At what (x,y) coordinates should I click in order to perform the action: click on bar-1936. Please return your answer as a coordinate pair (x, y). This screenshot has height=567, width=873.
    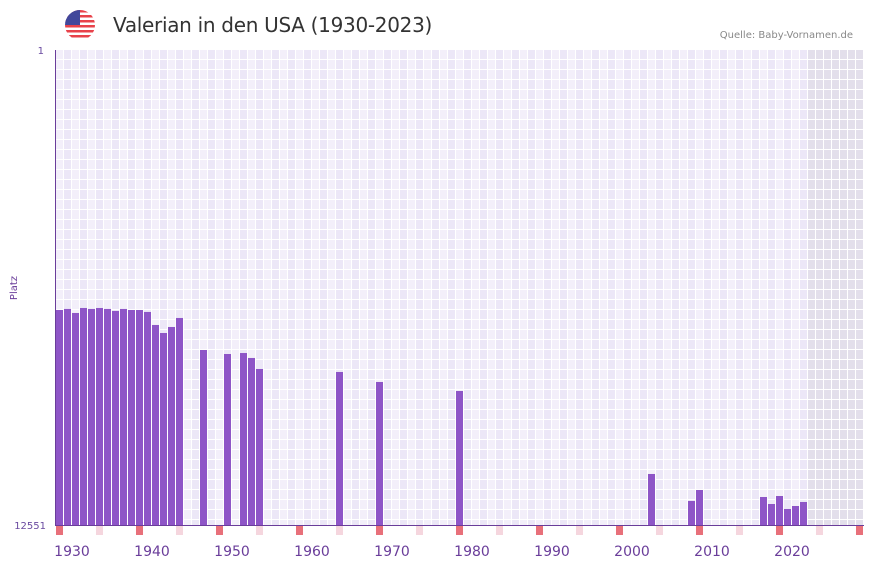
    Looking at the image, I should click on (107, 416).